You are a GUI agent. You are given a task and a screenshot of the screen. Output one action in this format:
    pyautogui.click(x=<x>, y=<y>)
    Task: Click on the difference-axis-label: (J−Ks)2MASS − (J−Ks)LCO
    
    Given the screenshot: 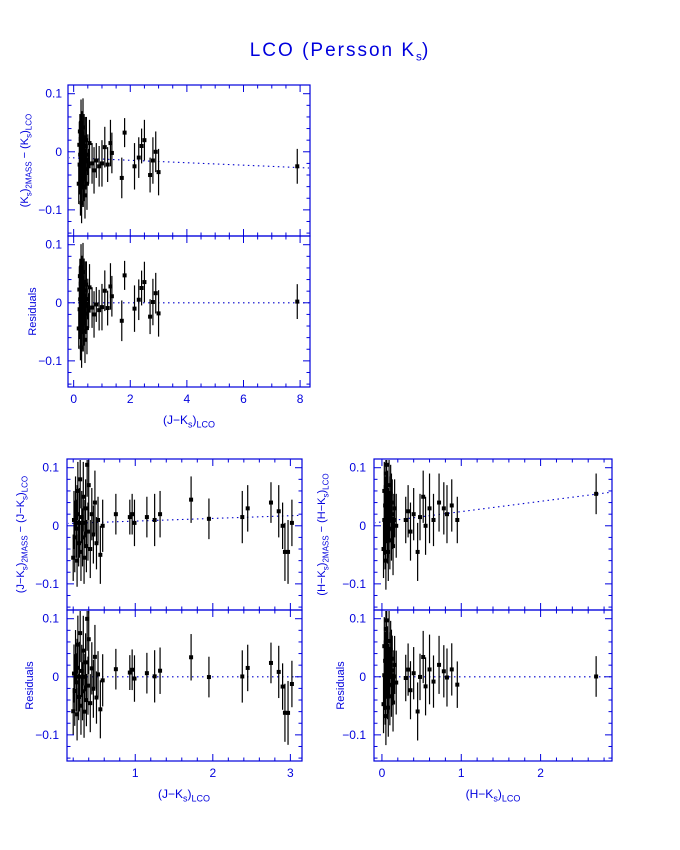 What is the action you would take?
    pyautogui.click(x=22, y=534)
    